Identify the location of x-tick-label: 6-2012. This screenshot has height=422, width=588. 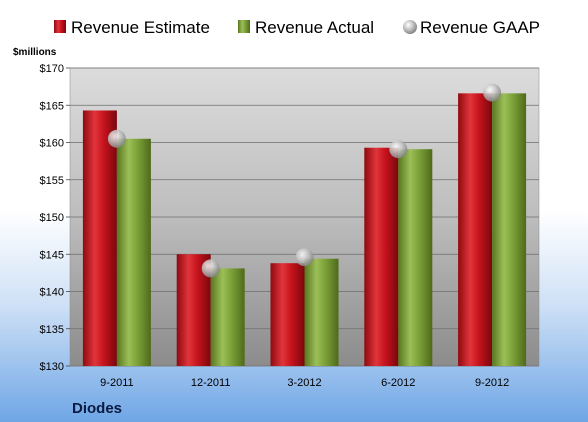
(398, 383).